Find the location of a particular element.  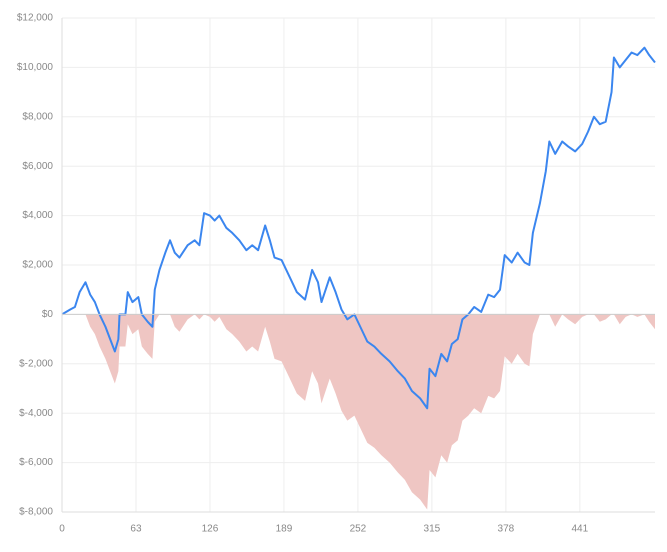

y-tick-label: $10,000 is located at coordinates (35, 67).